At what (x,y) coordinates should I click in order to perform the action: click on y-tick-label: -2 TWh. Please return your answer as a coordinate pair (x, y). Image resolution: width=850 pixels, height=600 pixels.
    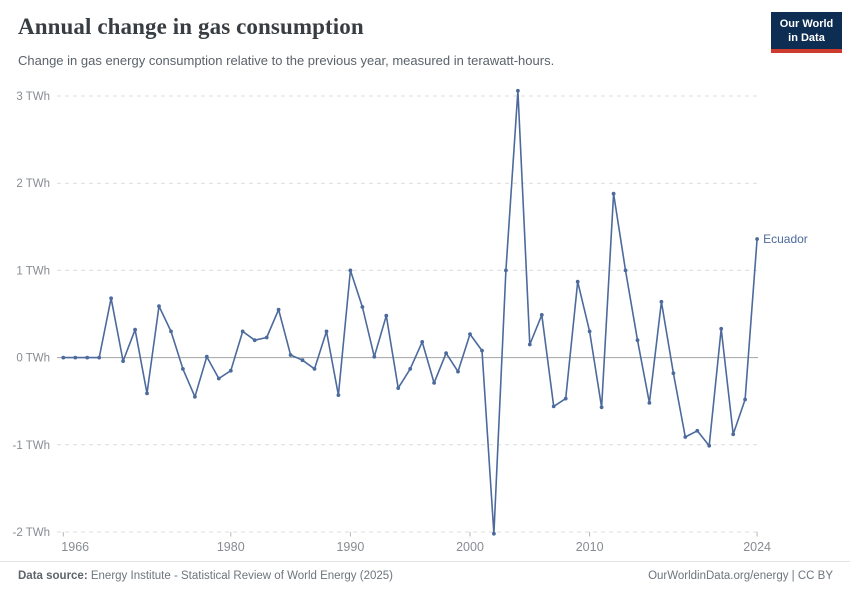
    Looking at the image, I should click on (32, 533).